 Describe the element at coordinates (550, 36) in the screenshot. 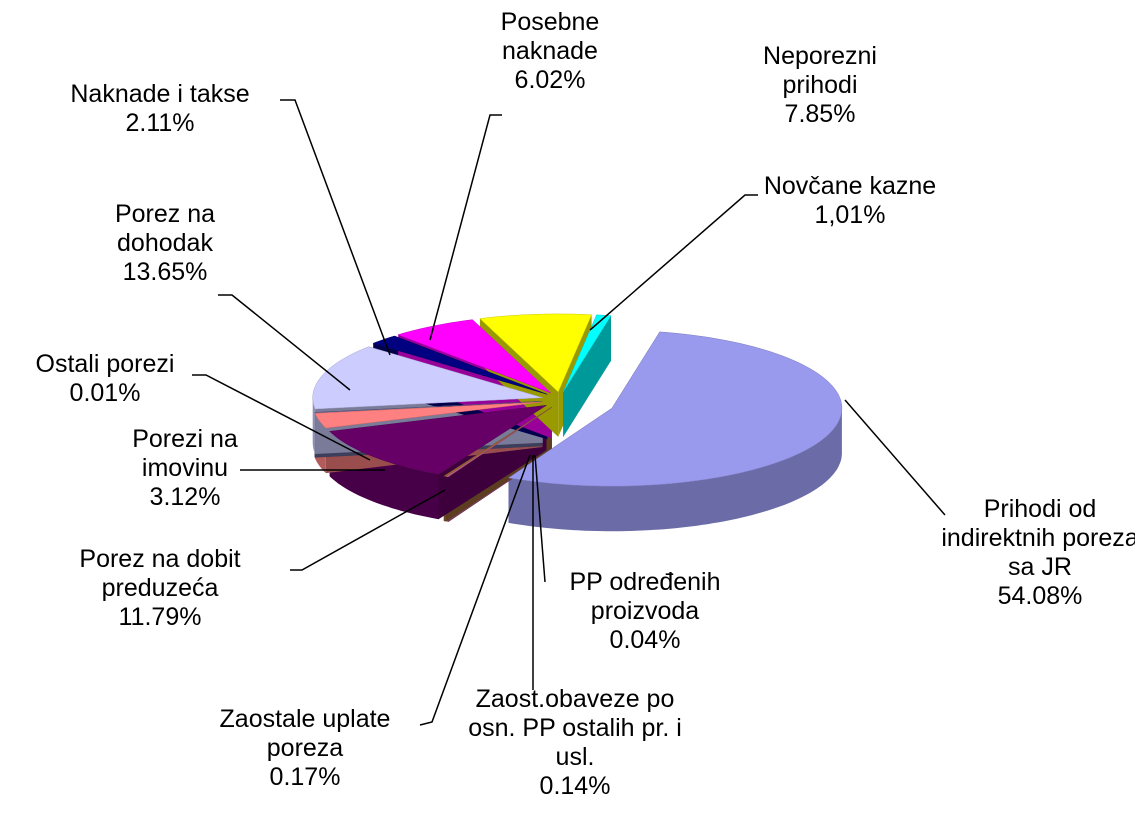

I see `category-name: Posebne naknade` at that location.